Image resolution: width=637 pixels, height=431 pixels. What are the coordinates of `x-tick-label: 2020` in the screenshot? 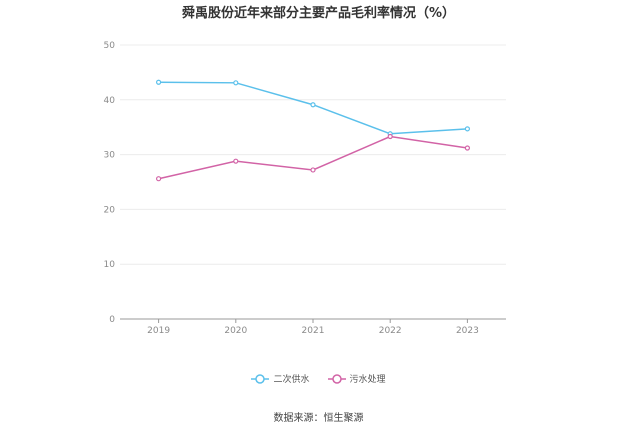 It's located at (235, 331).